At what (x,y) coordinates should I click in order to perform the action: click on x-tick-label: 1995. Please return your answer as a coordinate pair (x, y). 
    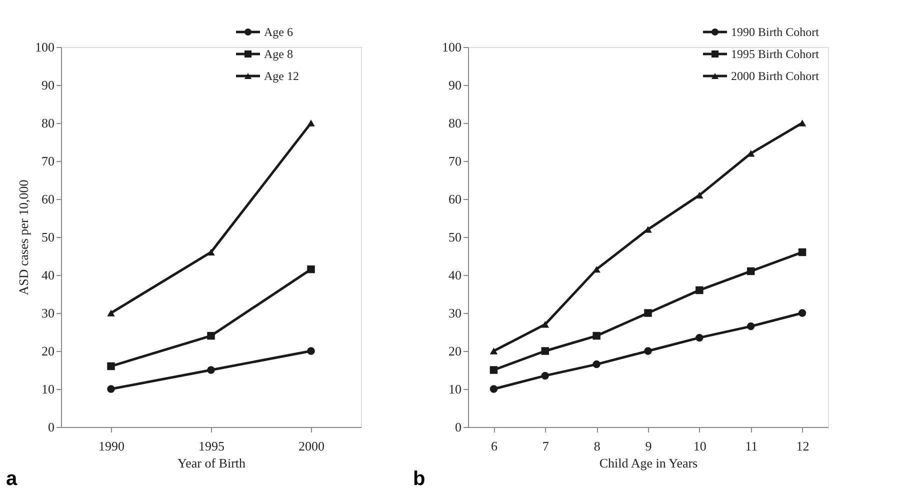
    Looking at the image, I should click on (211, 446).